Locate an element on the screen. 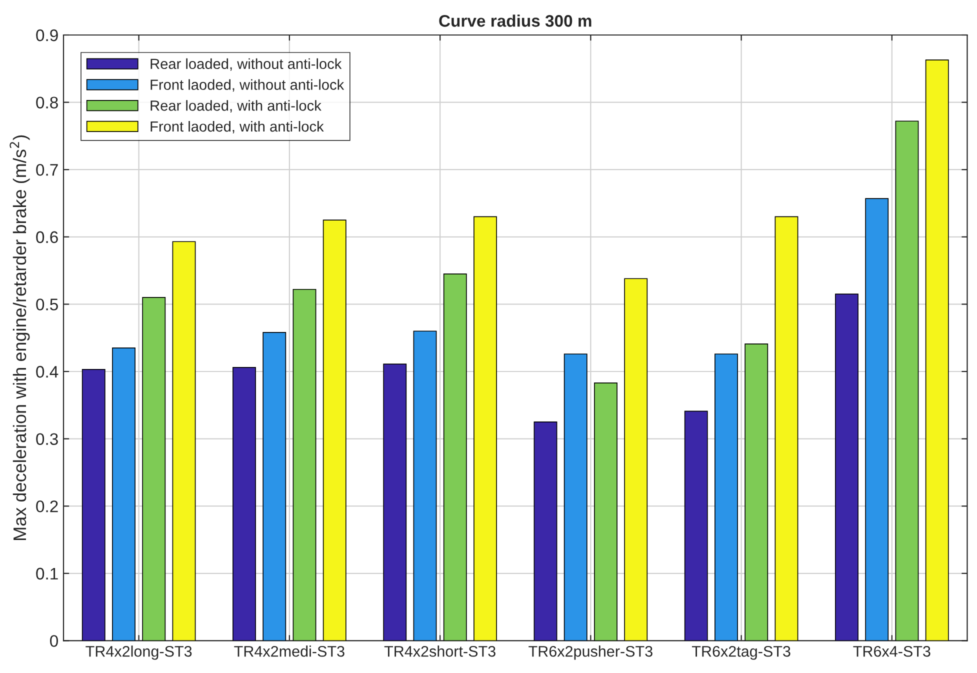  x-tick-label: TR4x2medi-ST3 is located at coordinates (289, 651).